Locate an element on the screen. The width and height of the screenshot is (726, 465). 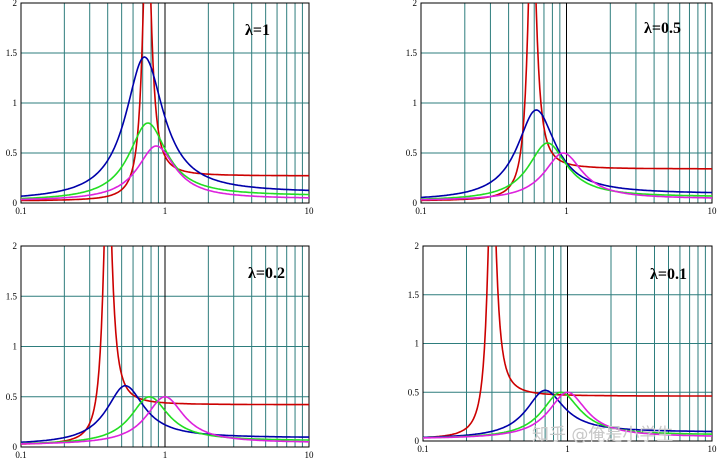
panel-label: λ=0.2 is located at coordinates (266, 273).